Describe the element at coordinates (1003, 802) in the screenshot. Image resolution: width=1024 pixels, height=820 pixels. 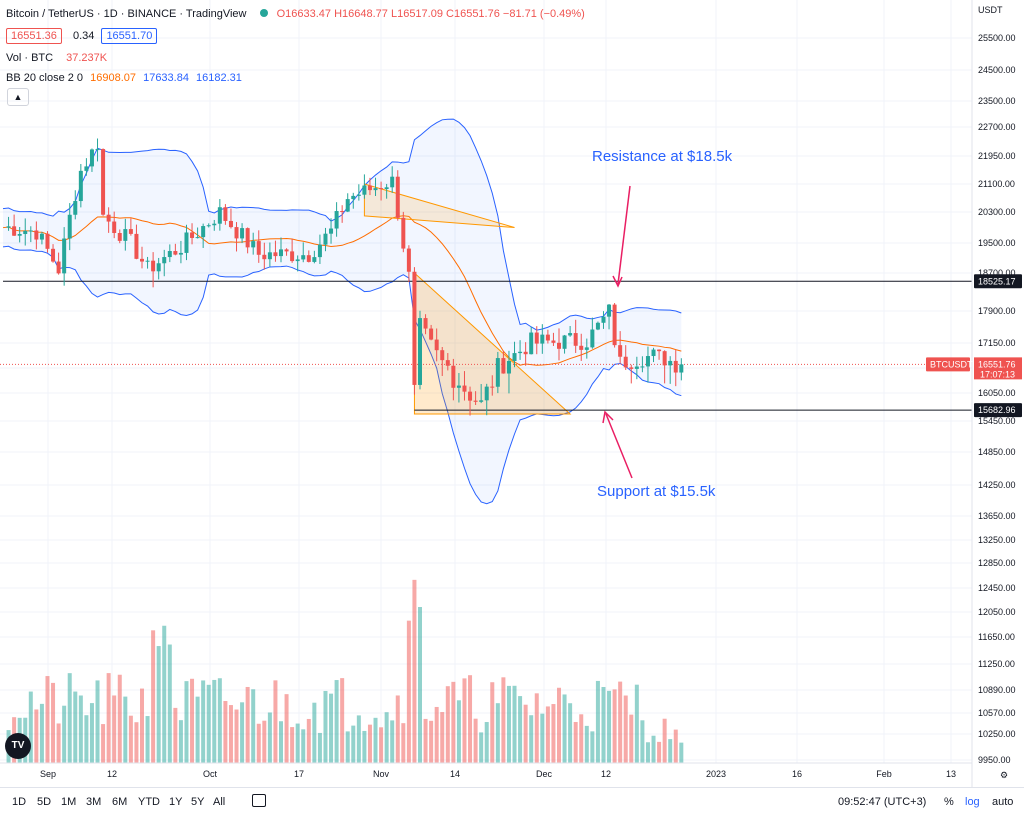
I see `auto-scale-toggle: auto` at that location.